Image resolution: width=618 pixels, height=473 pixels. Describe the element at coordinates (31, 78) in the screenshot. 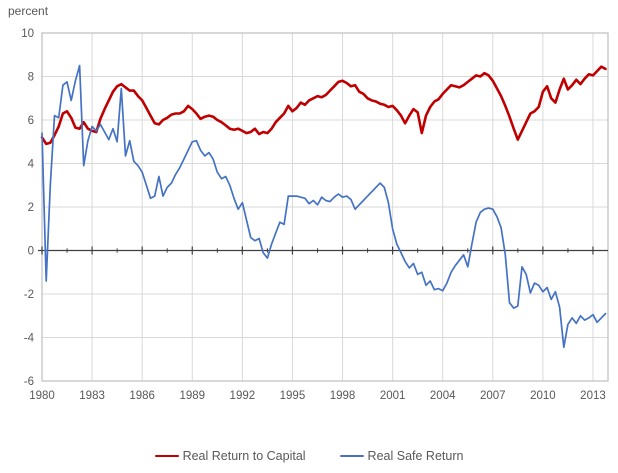

I see `y-tick-label: 8` at that location.